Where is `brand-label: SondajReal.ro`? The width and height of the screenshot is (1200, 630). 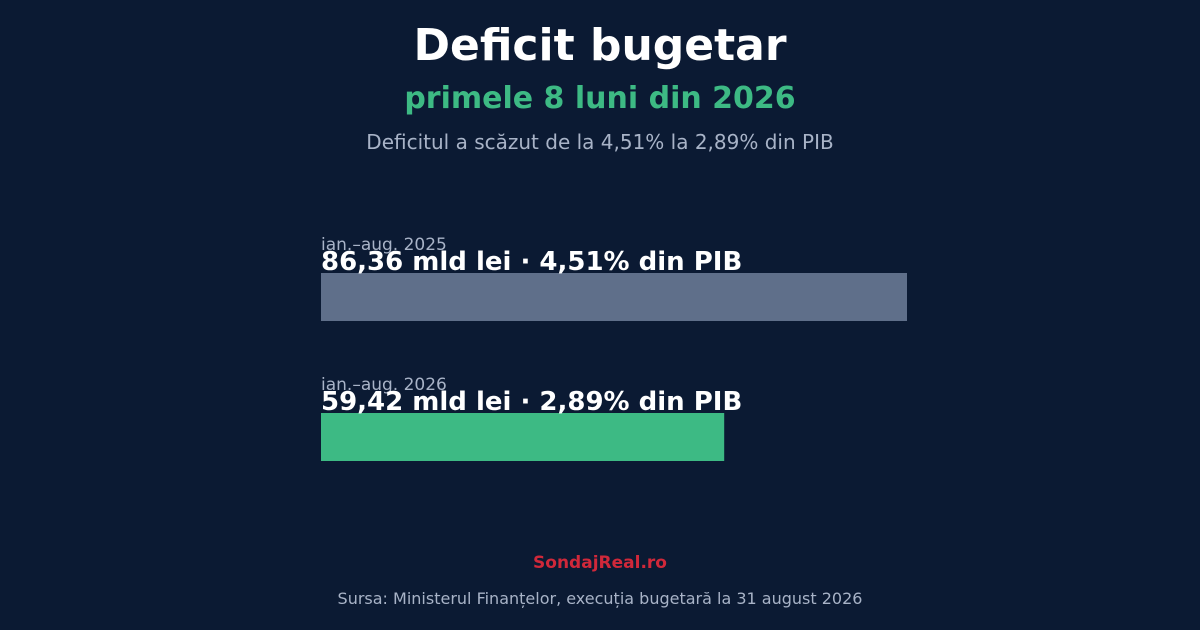 brand-label: SondajReal.ro is located at coordinates (600, 563).